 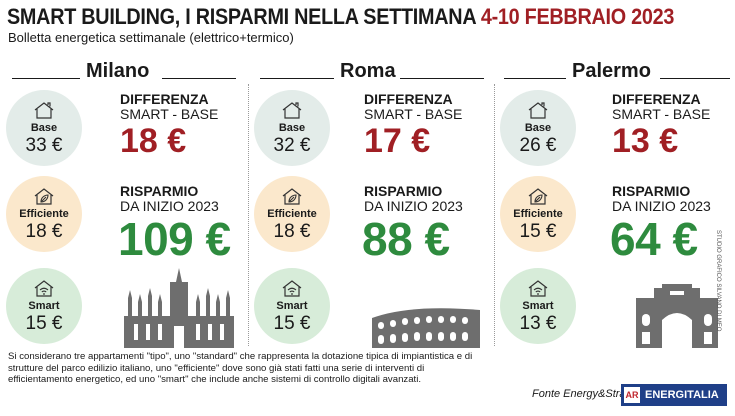 I want to click on smart-circle: Smart 13 €, so click(x=538, y=306).